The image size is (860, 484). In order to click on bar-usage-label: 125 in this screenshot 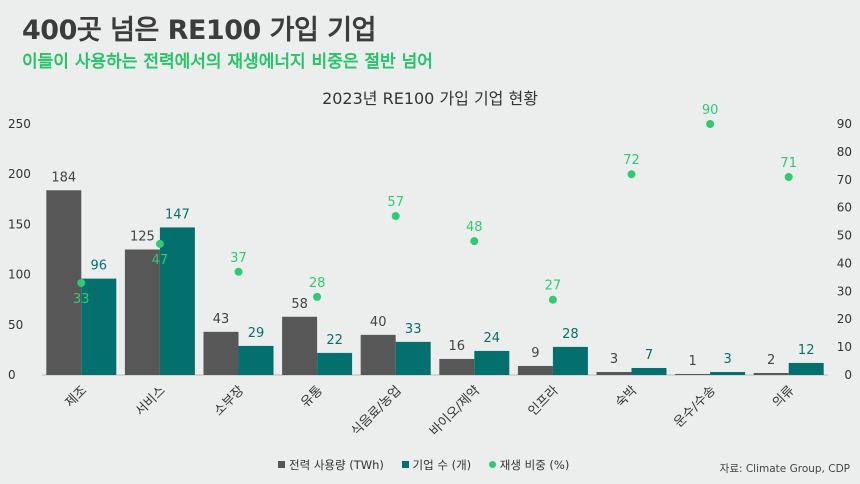, I will do `click(142, 237)`.